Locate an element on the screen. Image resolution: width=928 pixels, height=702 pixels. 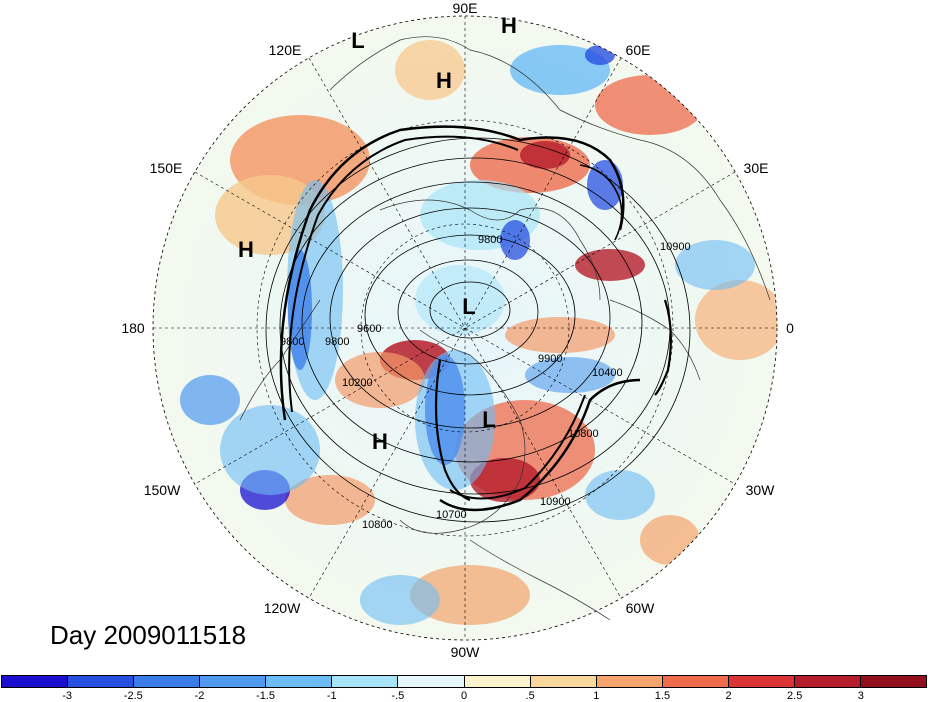
longitude-label-90e: 90E is located at coordinates (465, 8).